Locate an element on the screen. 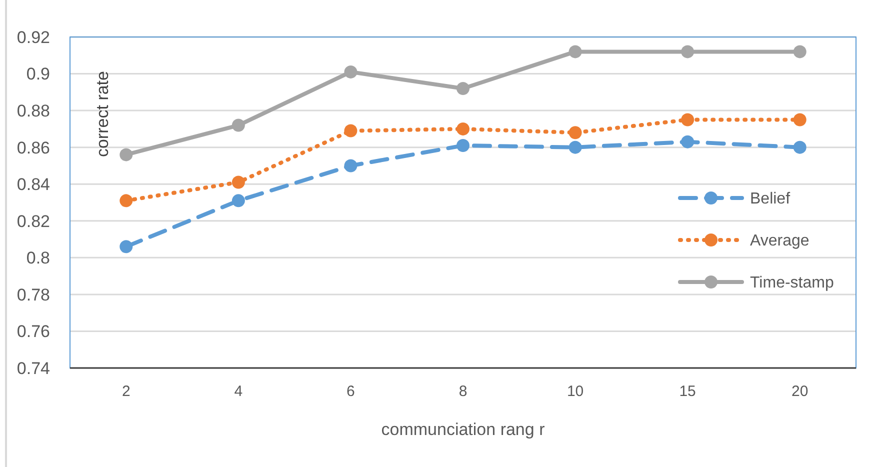  y-tick-label: 0.82 is located at coordinates (33, 221).